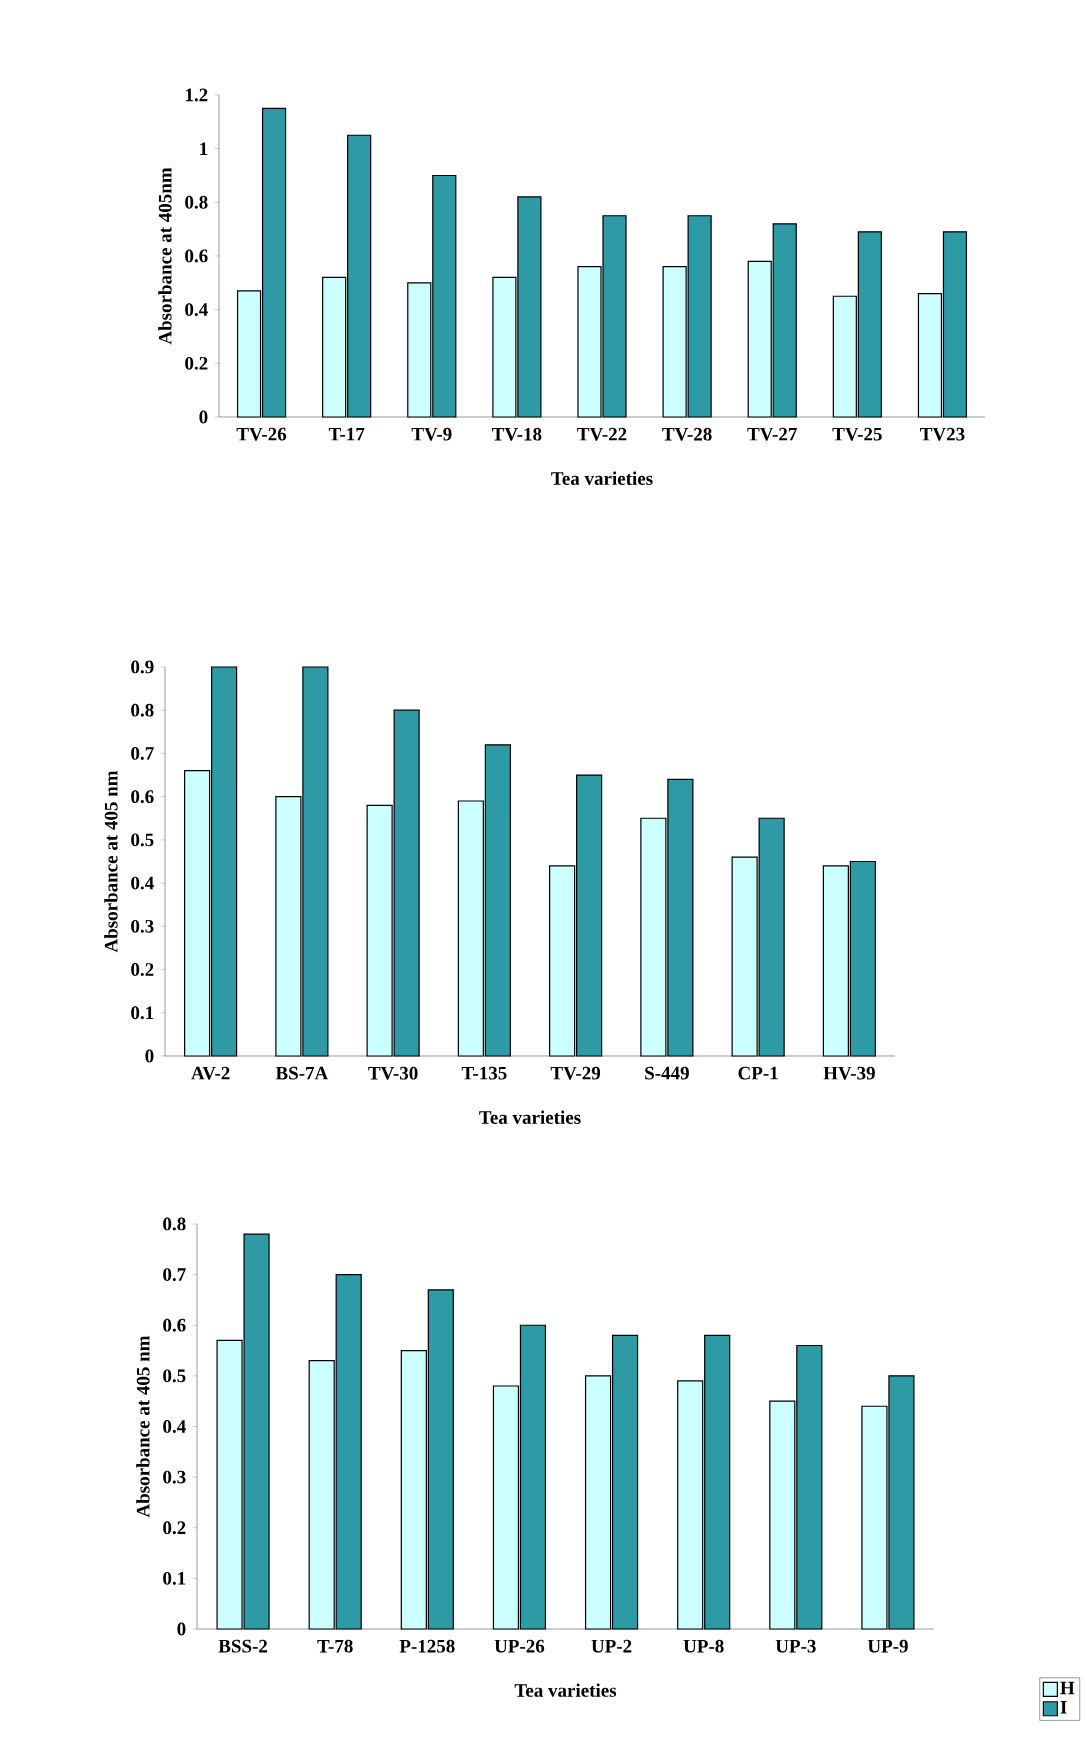 The width and height of the screenshot is (1087, 1764). What do you see at coordinates (204, 148) in the screenshot?
I see `y-tick-label: 1` at bounding box center [204, 148].